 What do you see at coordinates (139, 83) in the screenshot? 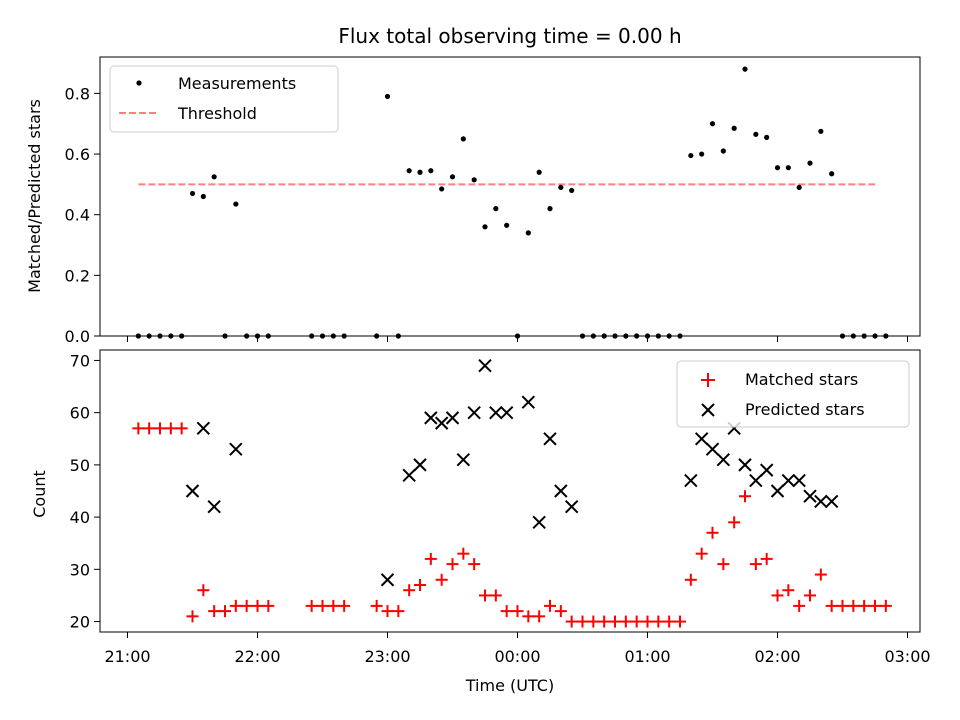
I see `legend-measurements-marker` at bounding box center [139, 83].